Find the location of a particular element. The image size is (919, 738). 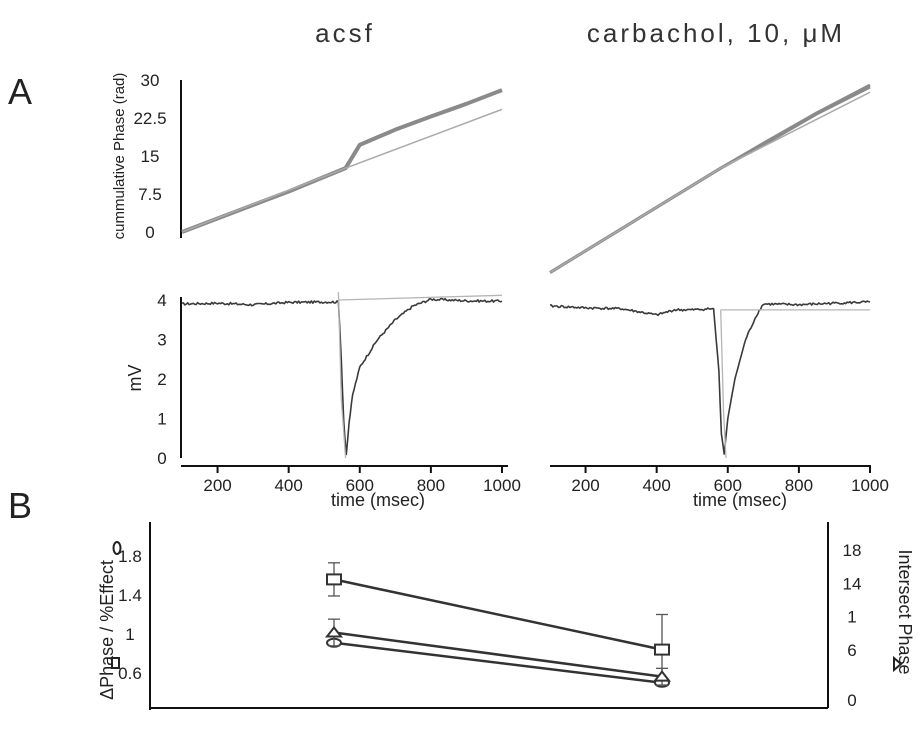

square-legend-icon is located at coordinates (115, 663).